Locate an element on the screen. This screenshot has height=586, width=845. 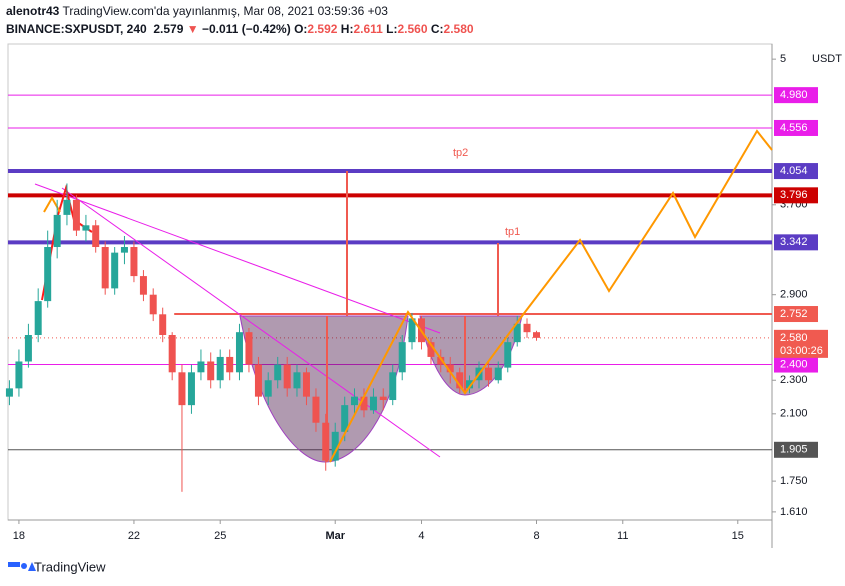
level-label: 2.752 is located at coordinates (794, 314).